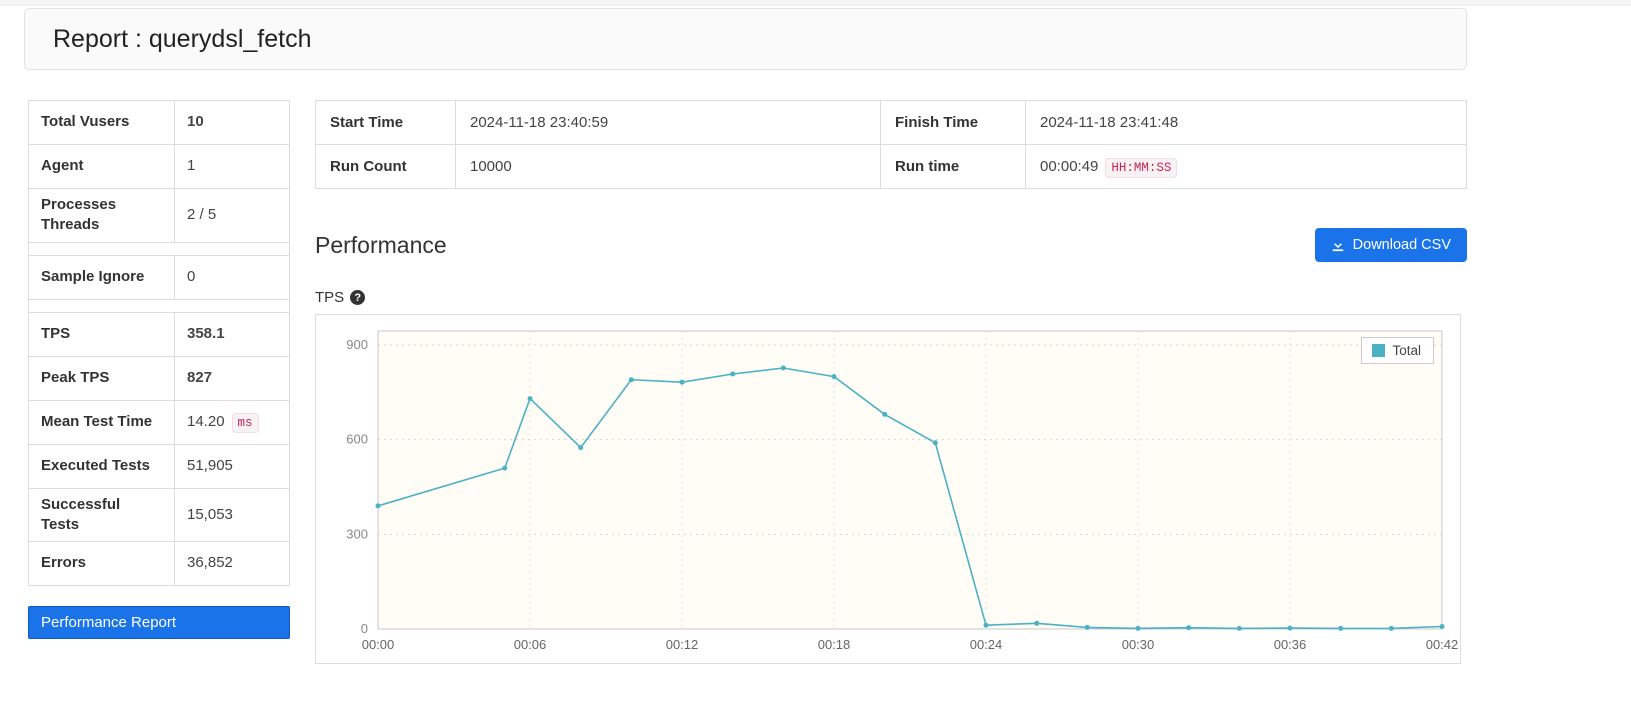 This screenshot has width=1631, height=717. What do you see at coordinates (1442, 644) in the screenshot?
I see `svg-text: 00:42` at bounding box center [1442, 644].